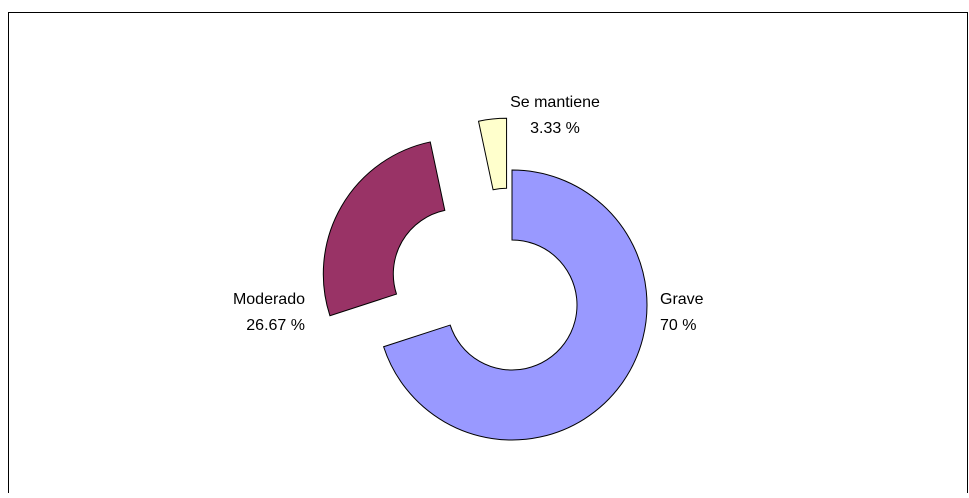 The width and height of the screenshot is (969, 498). I want to click on slice-value-label: 26.67 %, so click(275, 325).